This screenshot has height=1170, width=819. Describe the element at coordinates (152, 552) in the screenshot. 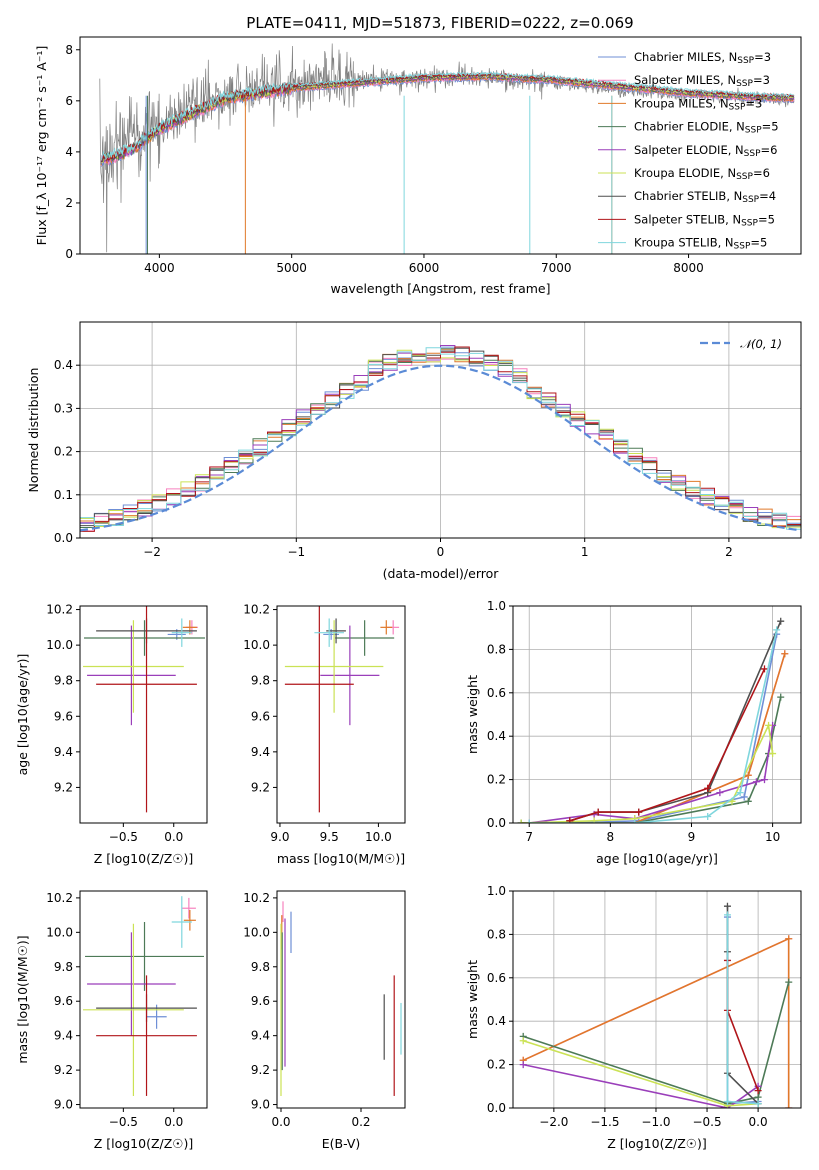

I see `x-tick-label: −2` at that location.